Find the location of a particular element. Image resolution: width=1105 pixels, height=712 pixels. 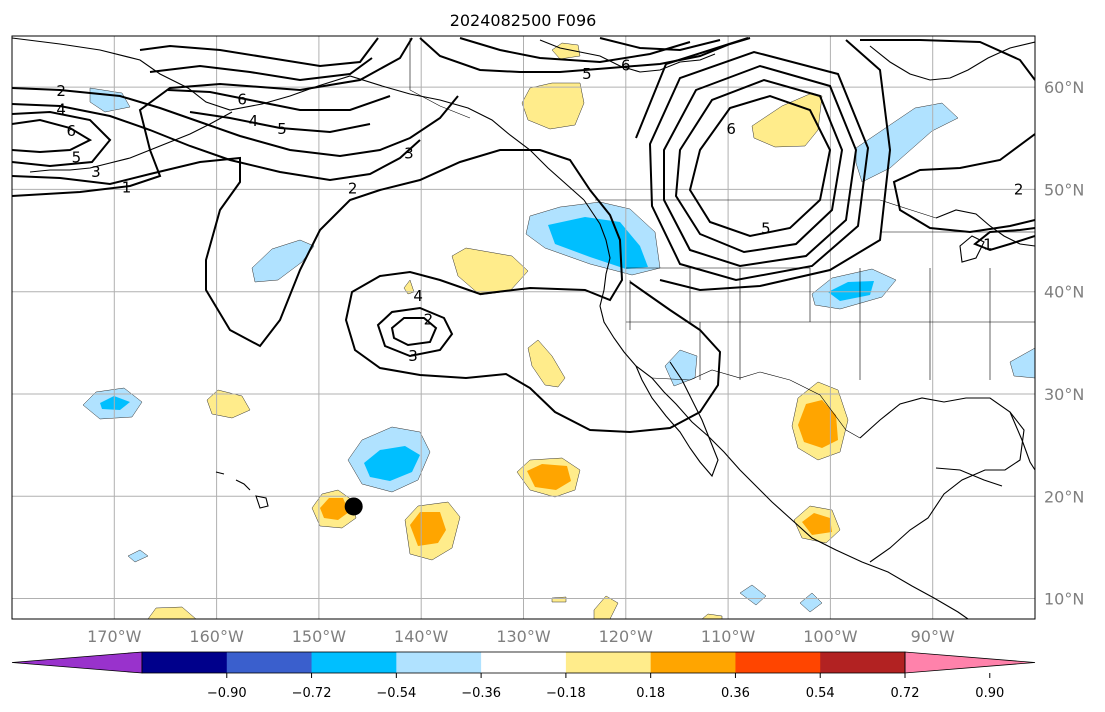

great-lakes is located at coordinates (985, 236).